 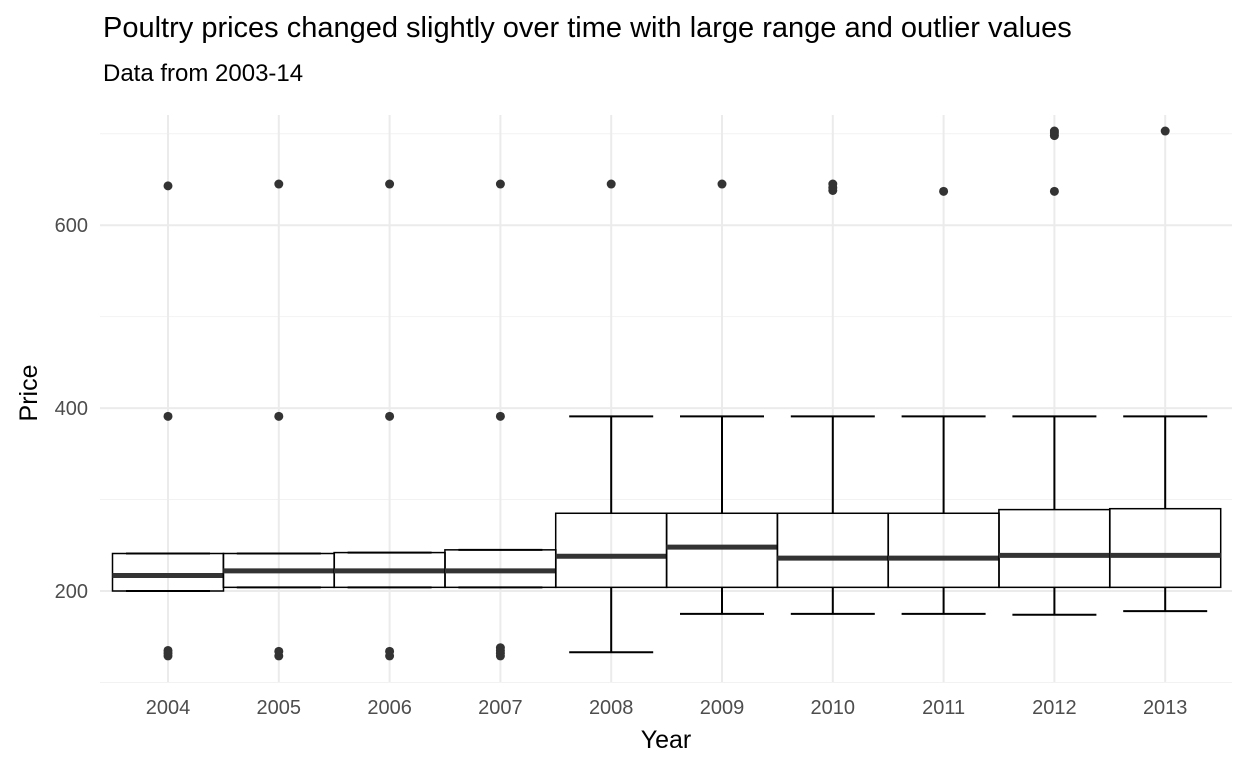 What do you see at coordinates (71, 226) in the screenshot?
I see `y-tick-label: 600` at bounding box center [71, 226].